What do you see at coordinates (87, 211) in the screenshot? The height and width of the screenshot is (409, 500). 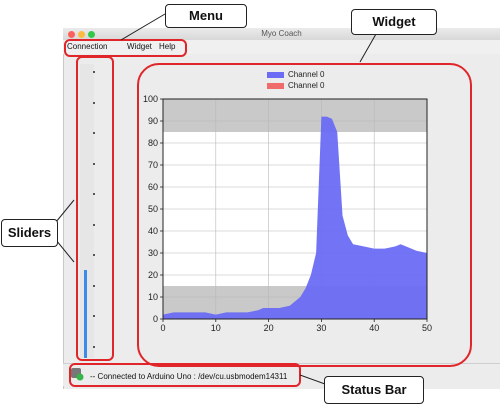 I see `slider-track` at bounding box center [87, 211].